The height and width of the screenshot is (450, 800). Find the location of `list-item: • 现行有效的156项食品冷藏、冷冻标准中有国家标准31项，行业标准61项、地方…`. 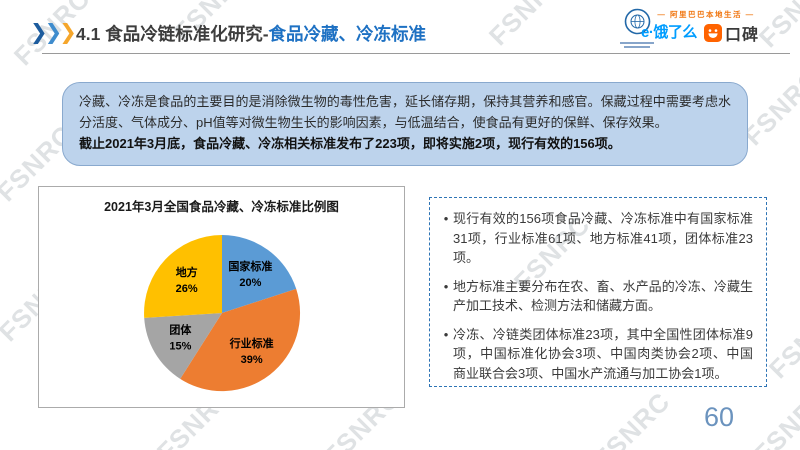

list-item: • 现行有效的156项食品冷藏、冷冻标准中有国家标准31项，行业标准61项、地方… is located at coordinates (596, 238).